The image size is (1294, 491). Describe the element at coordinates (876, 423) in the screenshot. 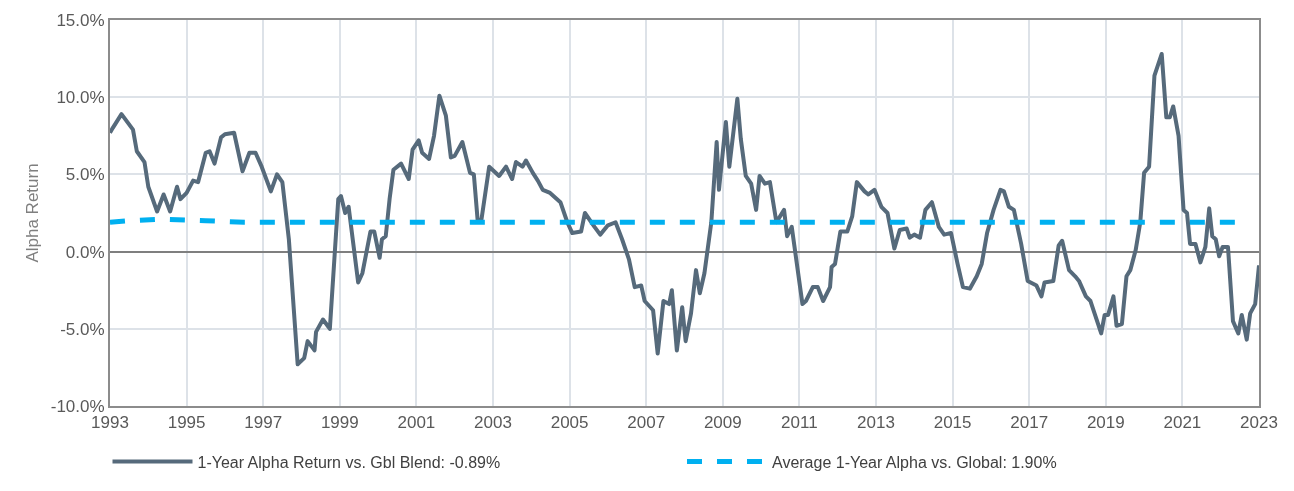

I see `x-tick-label: 2013` at that location.